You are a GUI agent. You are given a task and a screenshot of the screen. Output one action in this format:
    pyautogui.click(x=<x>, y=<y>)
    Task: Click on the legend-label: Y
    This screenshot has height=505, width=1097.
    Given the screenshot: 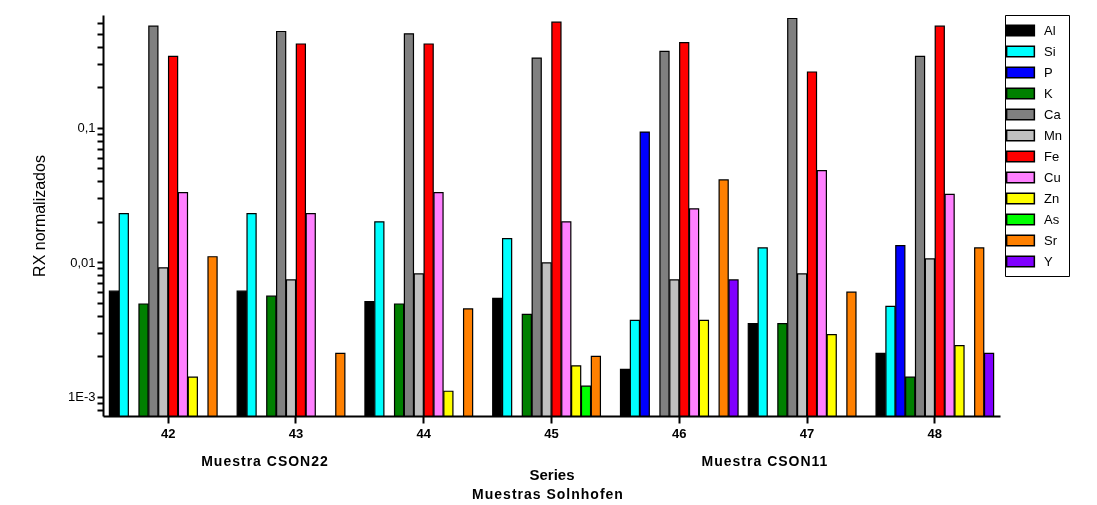 What is the action you would take?
    pyautogui.click(x=1048, y=261)
    